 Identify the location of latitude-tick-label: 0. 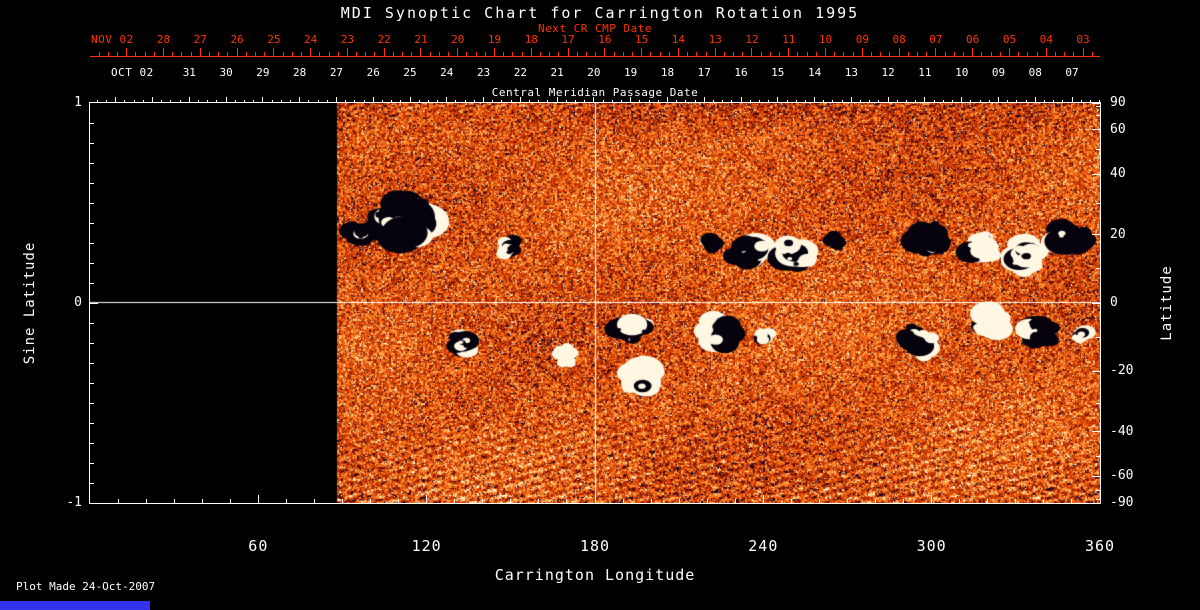
(1114, 302).